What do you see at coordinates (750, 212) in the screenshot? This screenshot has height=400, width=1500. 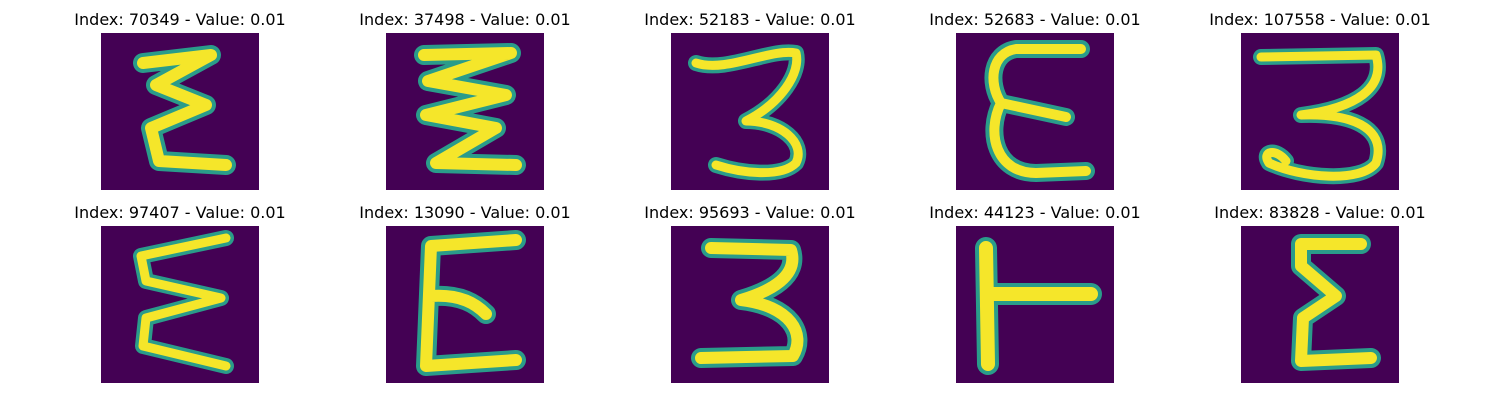 I see `panel-title: Index: 95693 - Value: 0.01` at bounding box center [750, 212].